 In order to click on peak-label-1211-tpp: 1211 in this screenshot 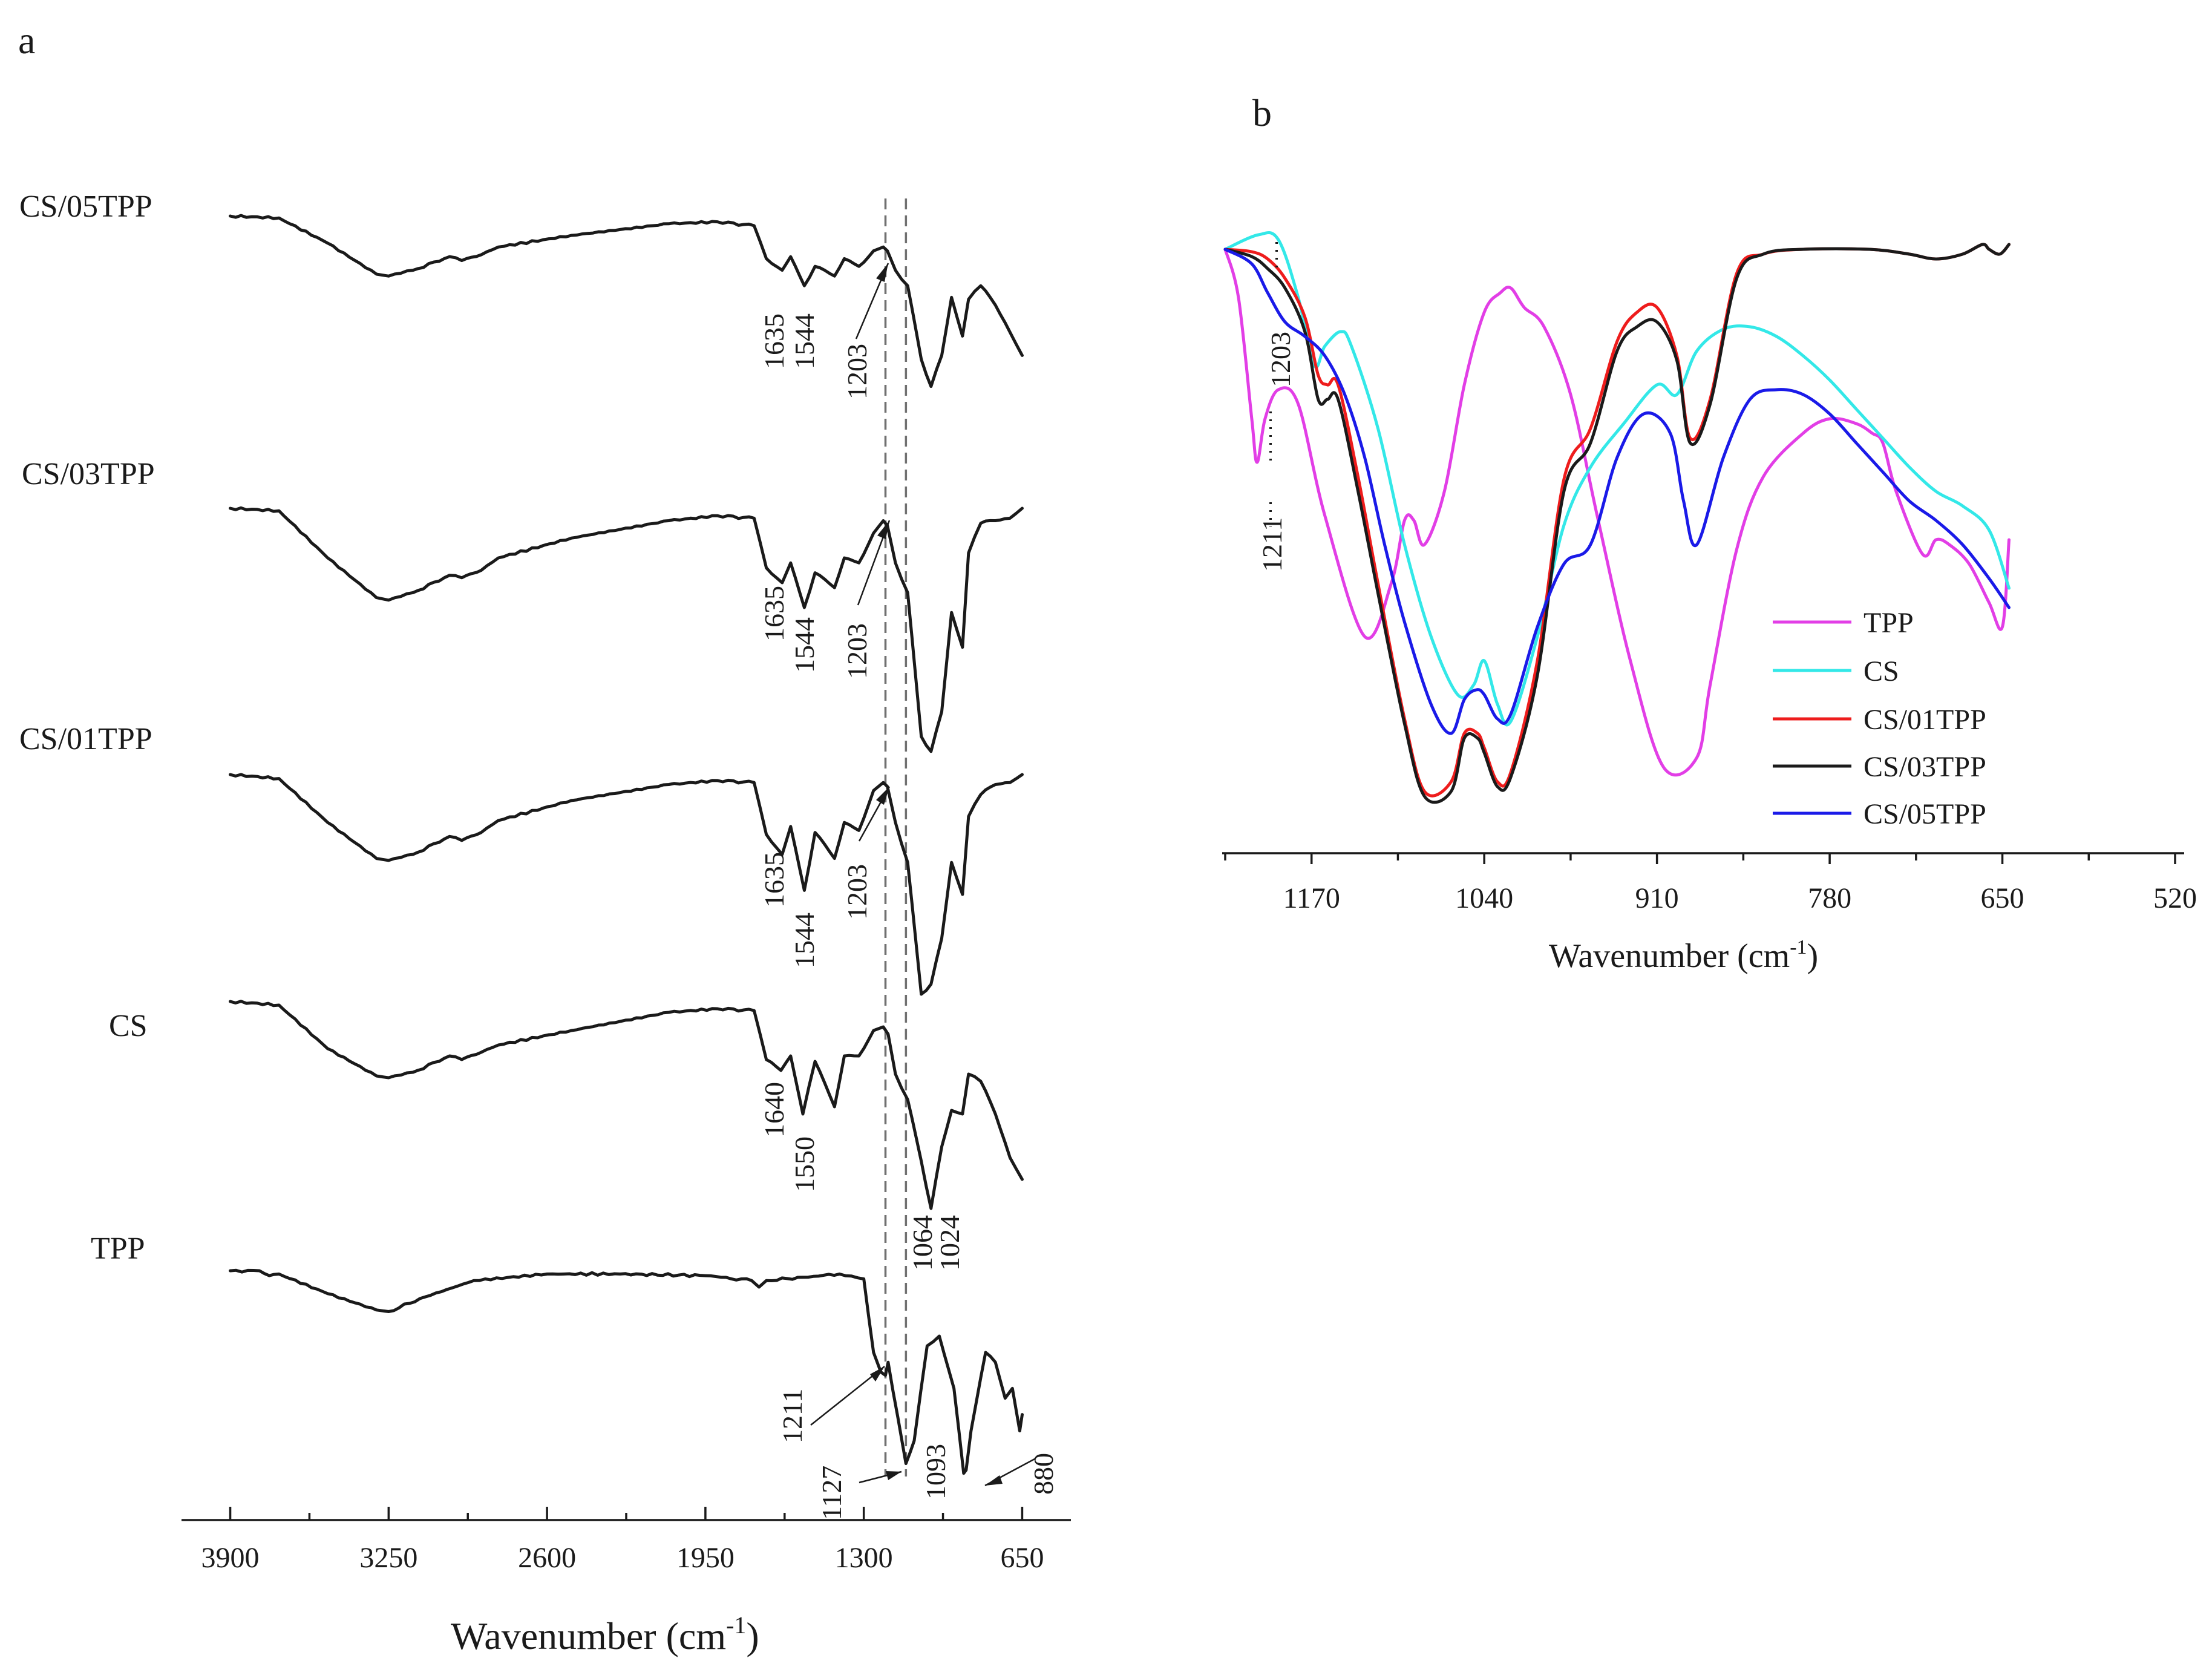, I will do `click(792, 1416)`.